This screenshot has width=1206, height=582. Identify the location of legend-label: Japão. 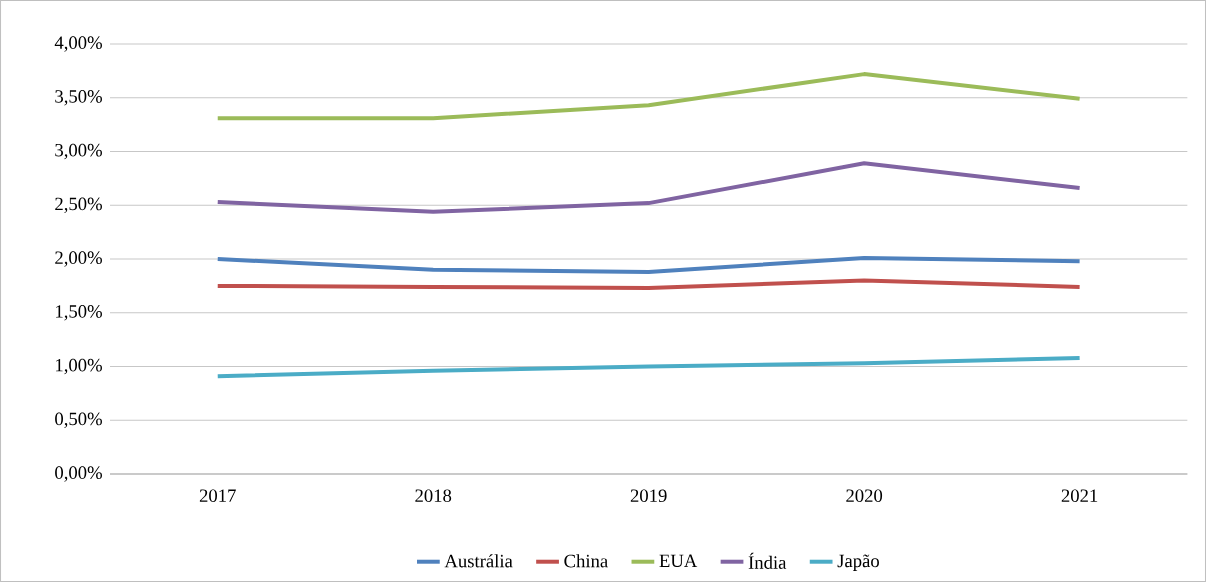
(858, 562).